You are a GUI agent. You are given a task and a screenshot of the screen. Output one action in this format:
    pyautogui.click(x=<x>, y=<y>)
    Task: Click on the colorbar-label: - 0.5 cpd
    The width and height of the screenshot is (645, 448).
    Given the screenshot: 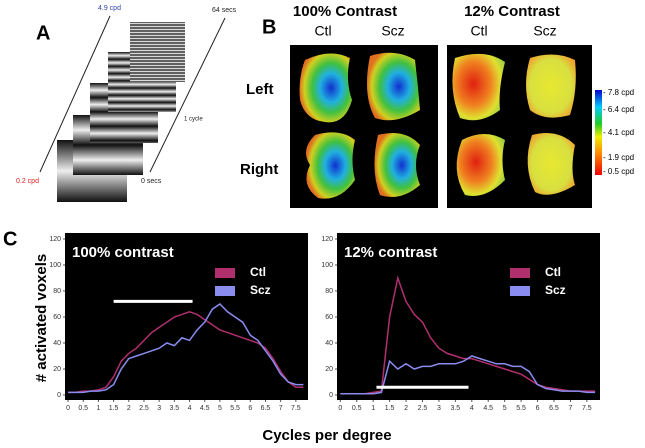 What is the action you would take?
    pyautogui.click(x=618, y=171)
    